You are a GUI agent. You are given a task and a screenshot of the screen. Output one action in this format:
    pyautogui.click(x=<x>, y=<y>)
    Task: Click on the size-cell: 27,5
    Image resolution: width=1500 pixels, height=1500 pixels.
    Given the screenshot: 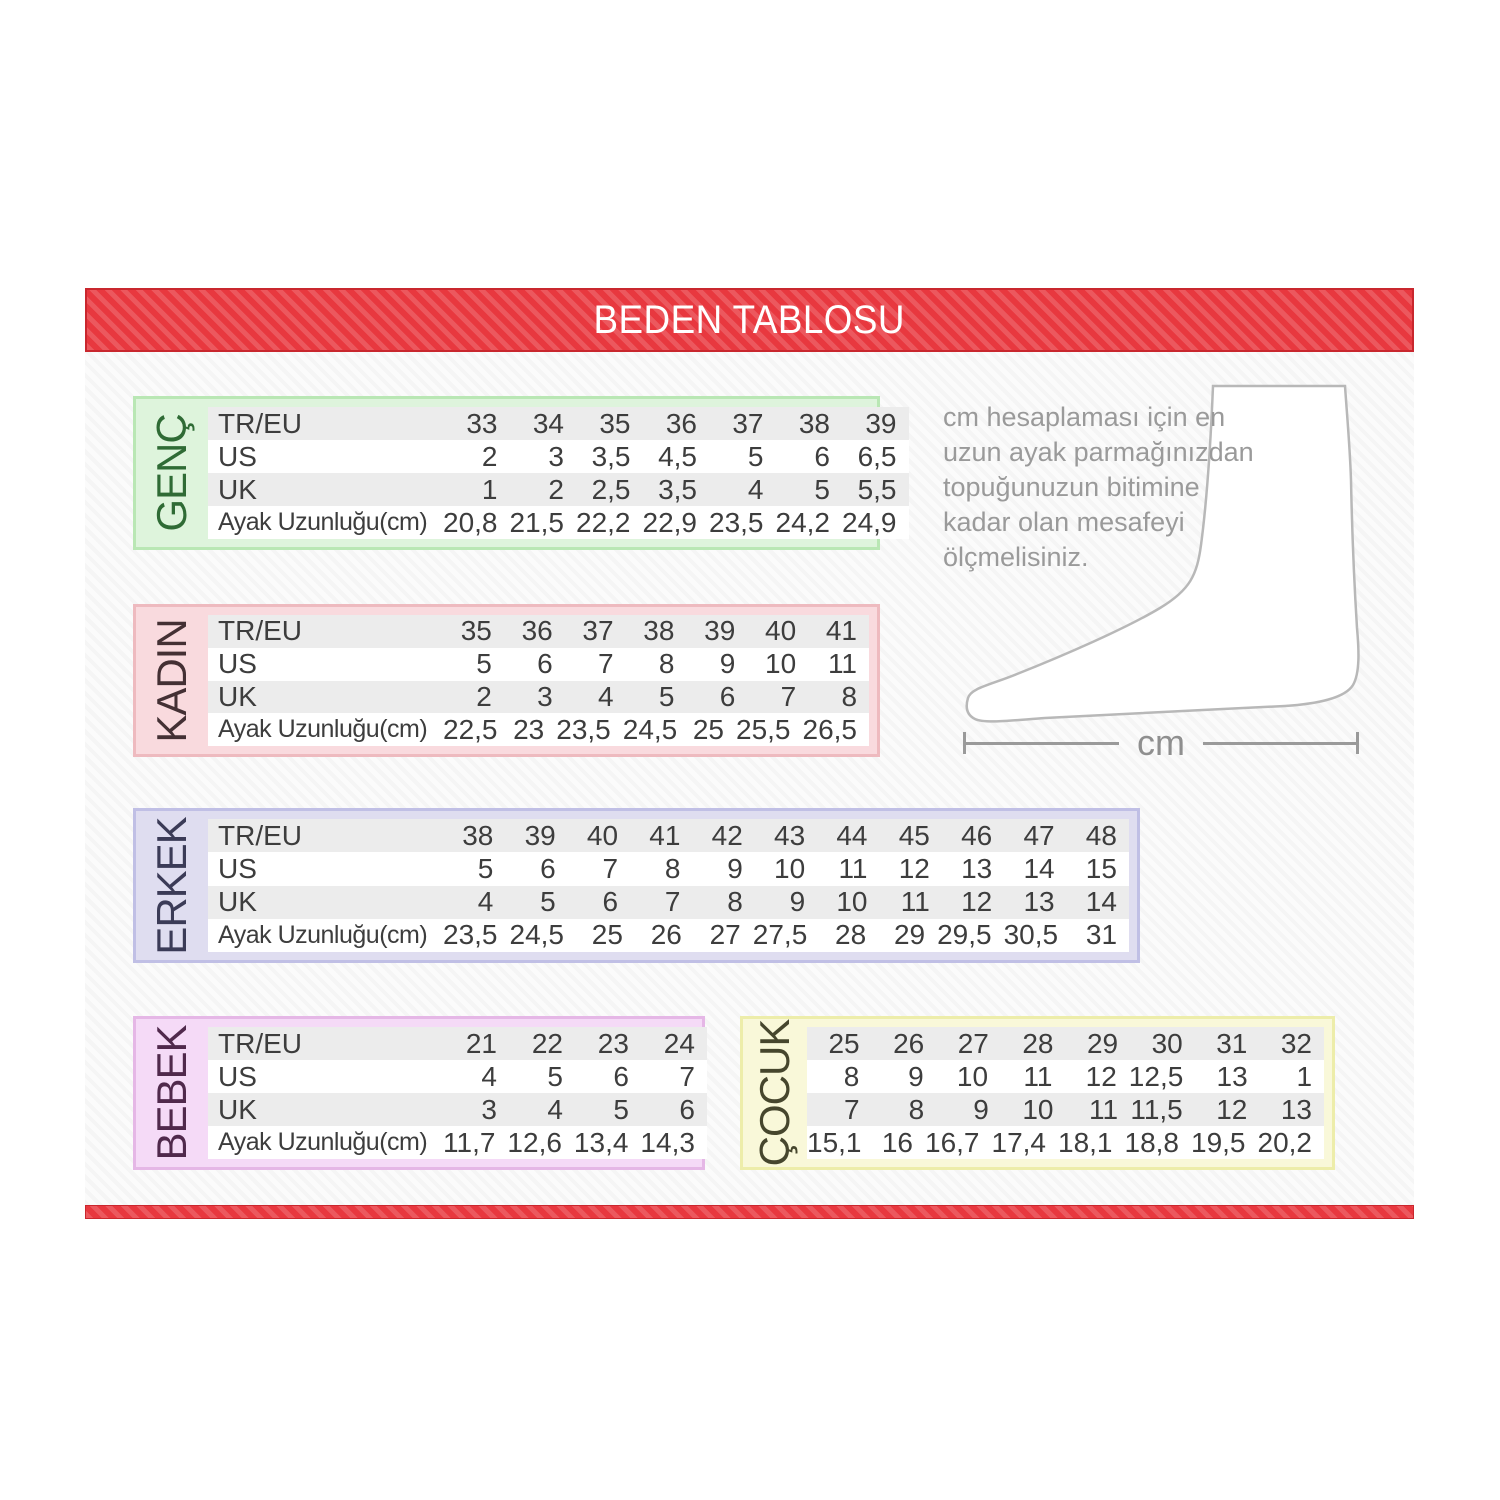 What is the action you would take?
    pyautogui.click(x=780, y=935)
    